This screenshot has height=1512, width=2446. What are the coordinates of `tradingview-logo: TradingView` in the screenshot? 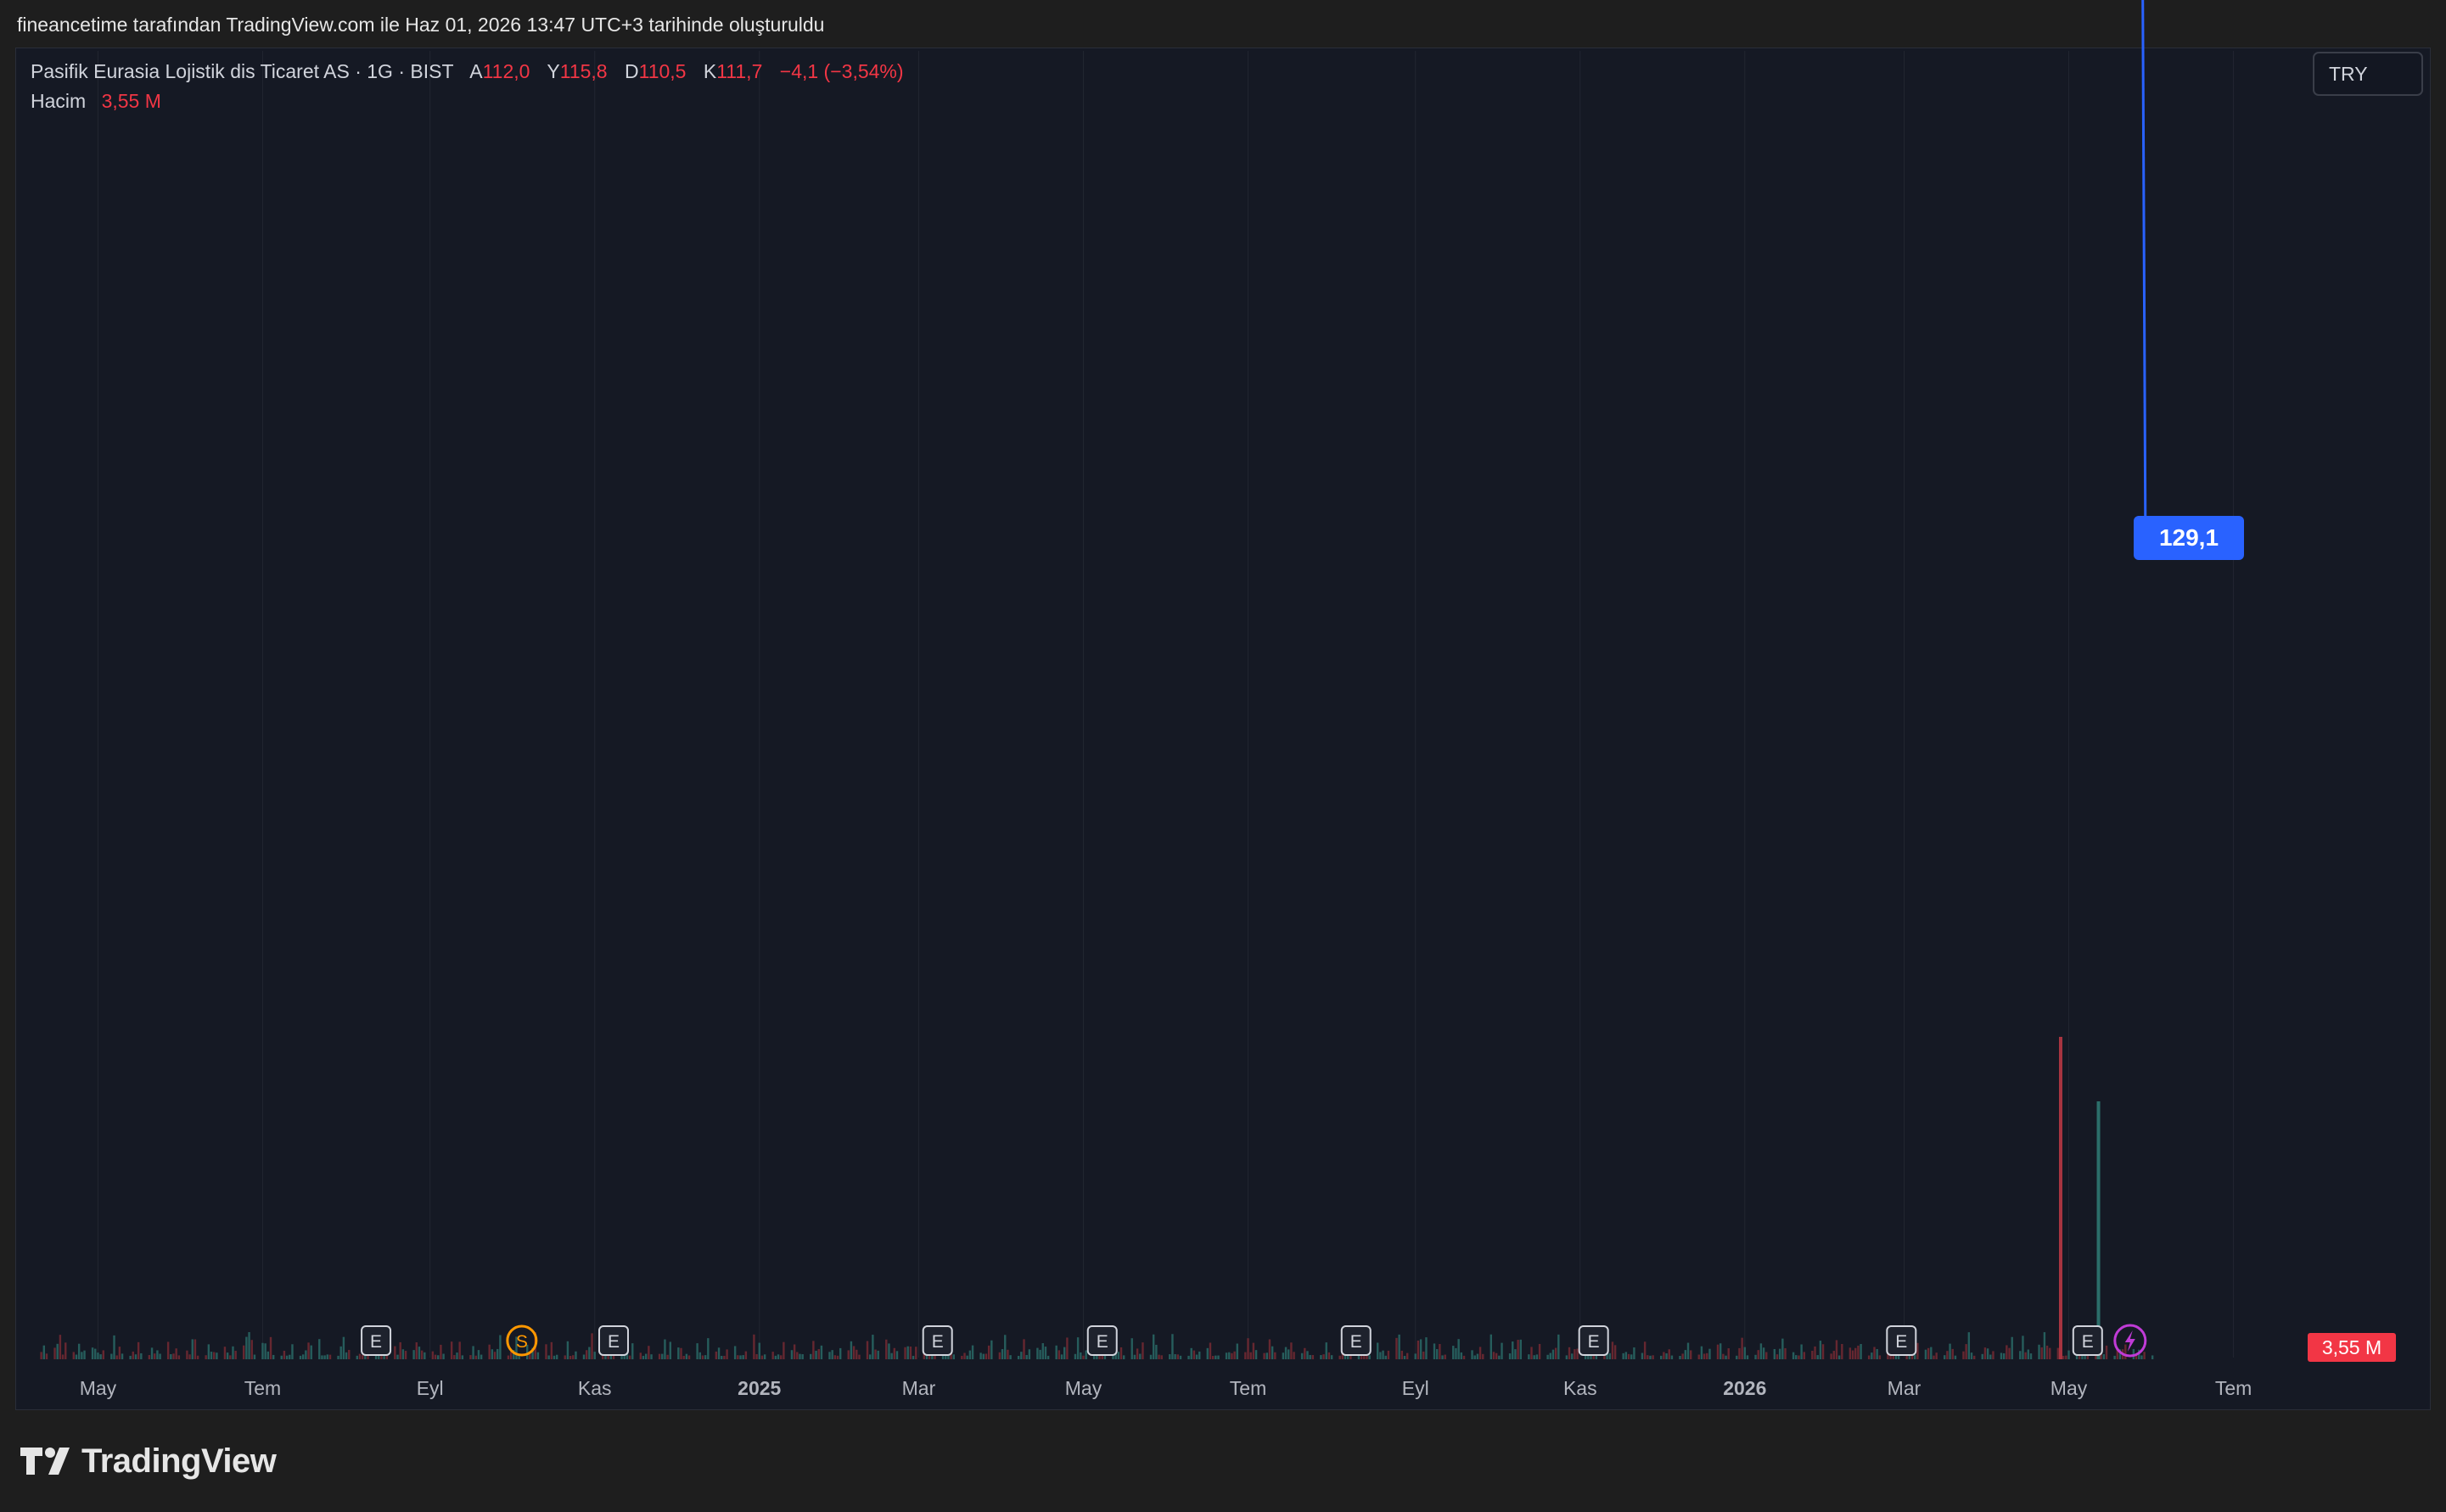 It's located at (148, 1461).